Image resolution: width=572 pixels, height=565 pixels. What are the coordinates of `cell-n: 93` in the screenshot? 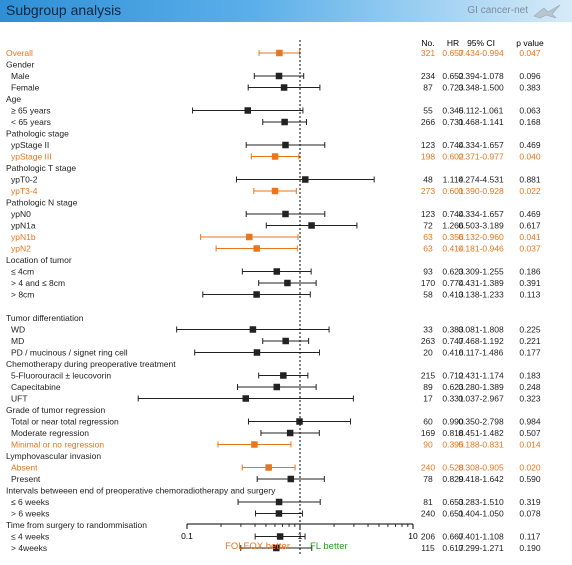 It's located at (428, 272).